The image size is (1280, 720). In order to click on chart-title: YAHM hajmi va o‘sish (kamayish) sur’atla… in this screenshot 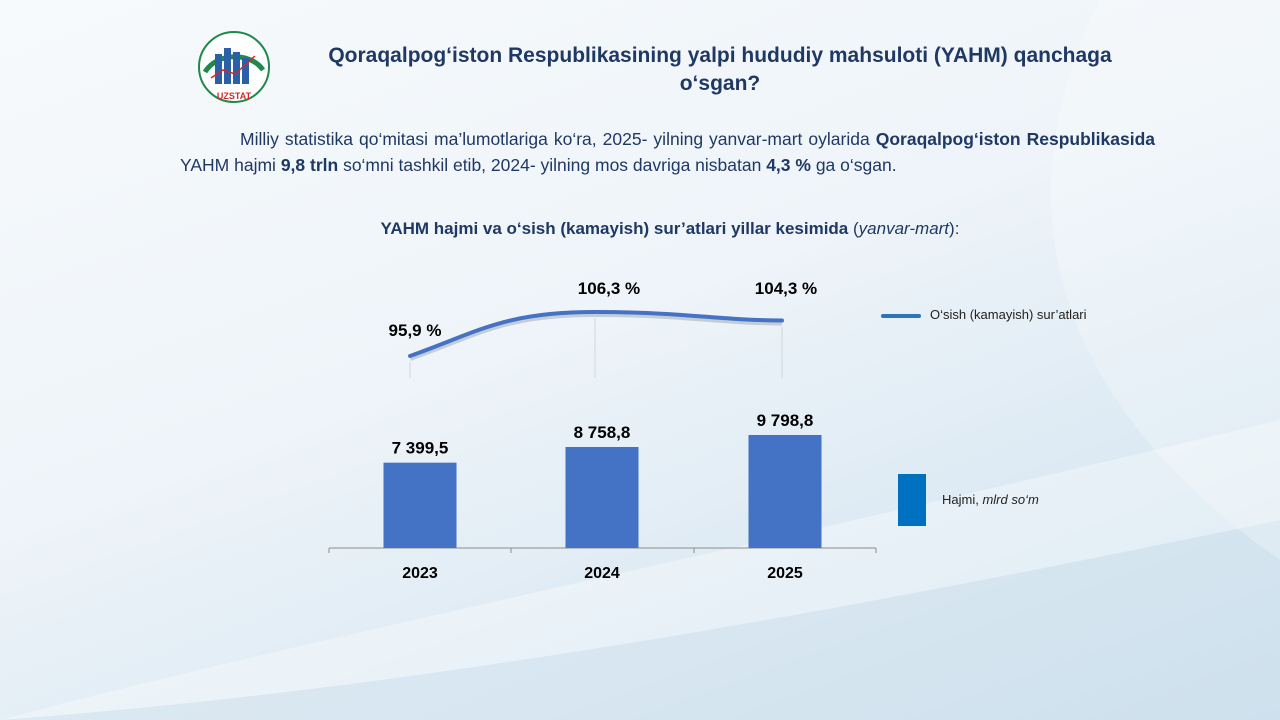, I will do `click(670, 228)`.